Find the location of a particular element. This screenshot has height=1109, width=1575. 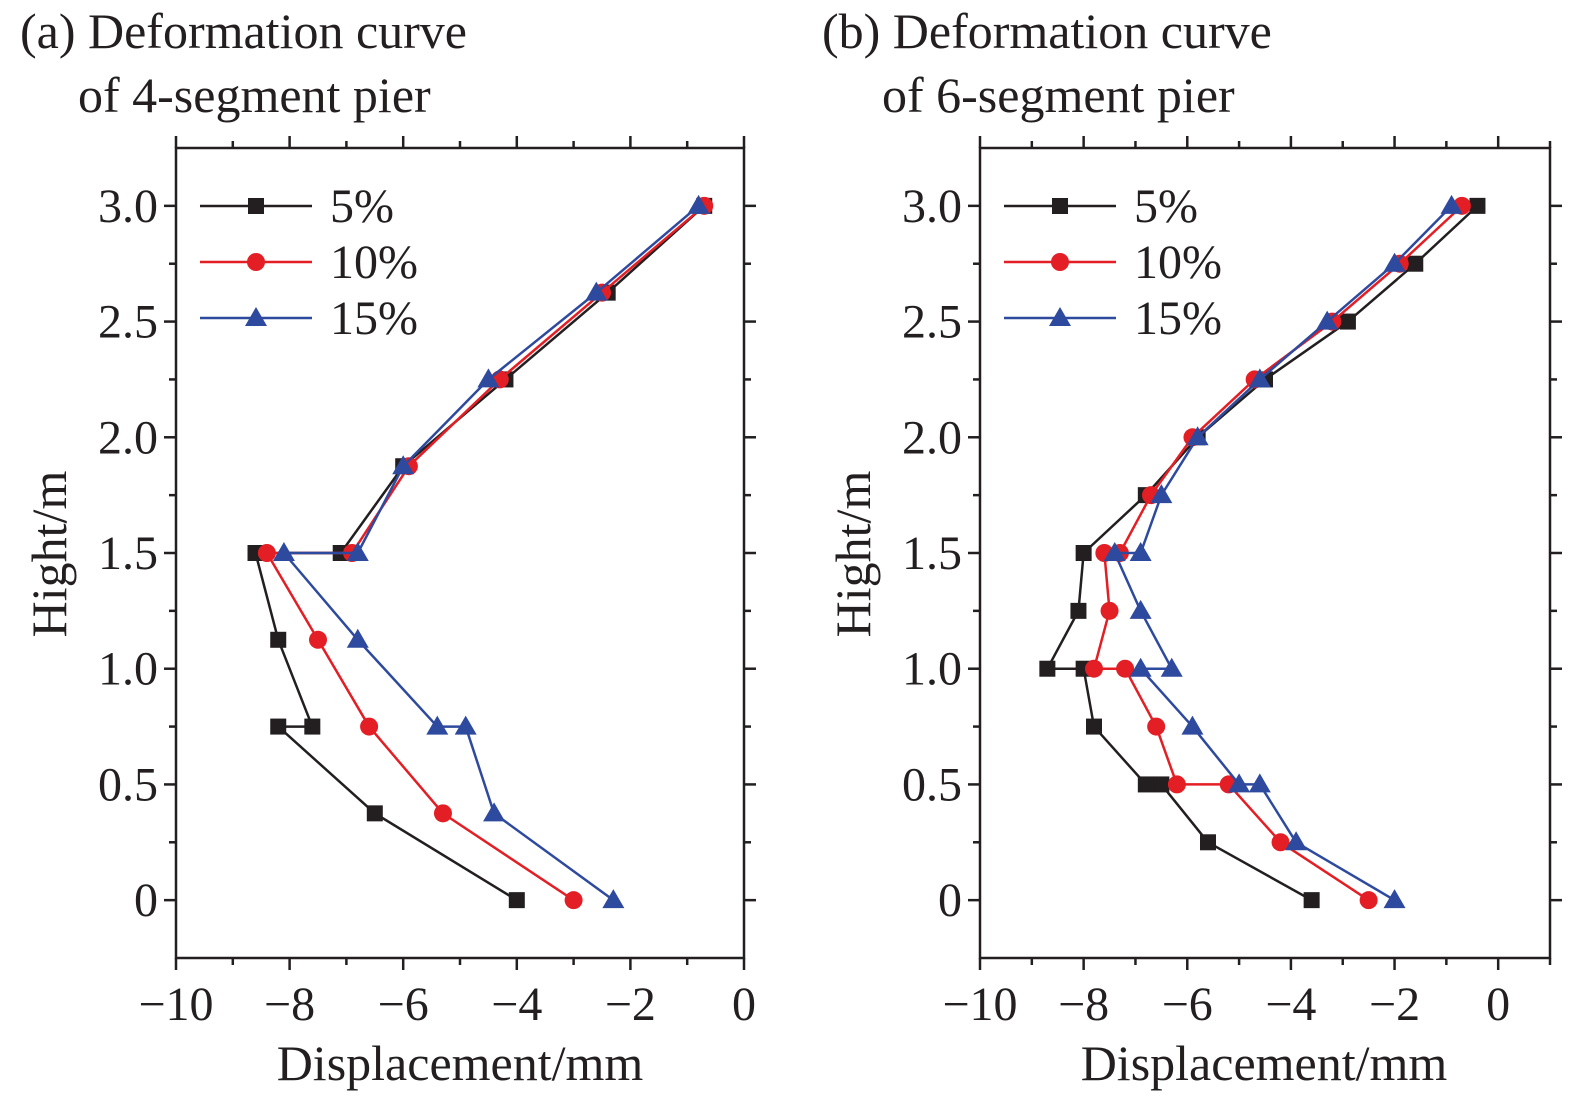

x-tick-label: 0 is located at coordinates (744, 1004).